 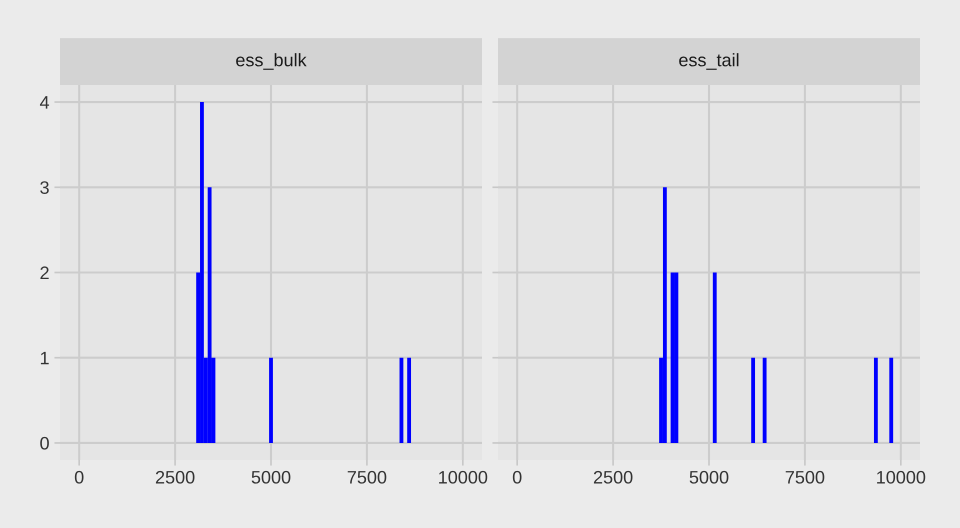 I want to click on y-tick-label: 1, so click(x=44, y=358).